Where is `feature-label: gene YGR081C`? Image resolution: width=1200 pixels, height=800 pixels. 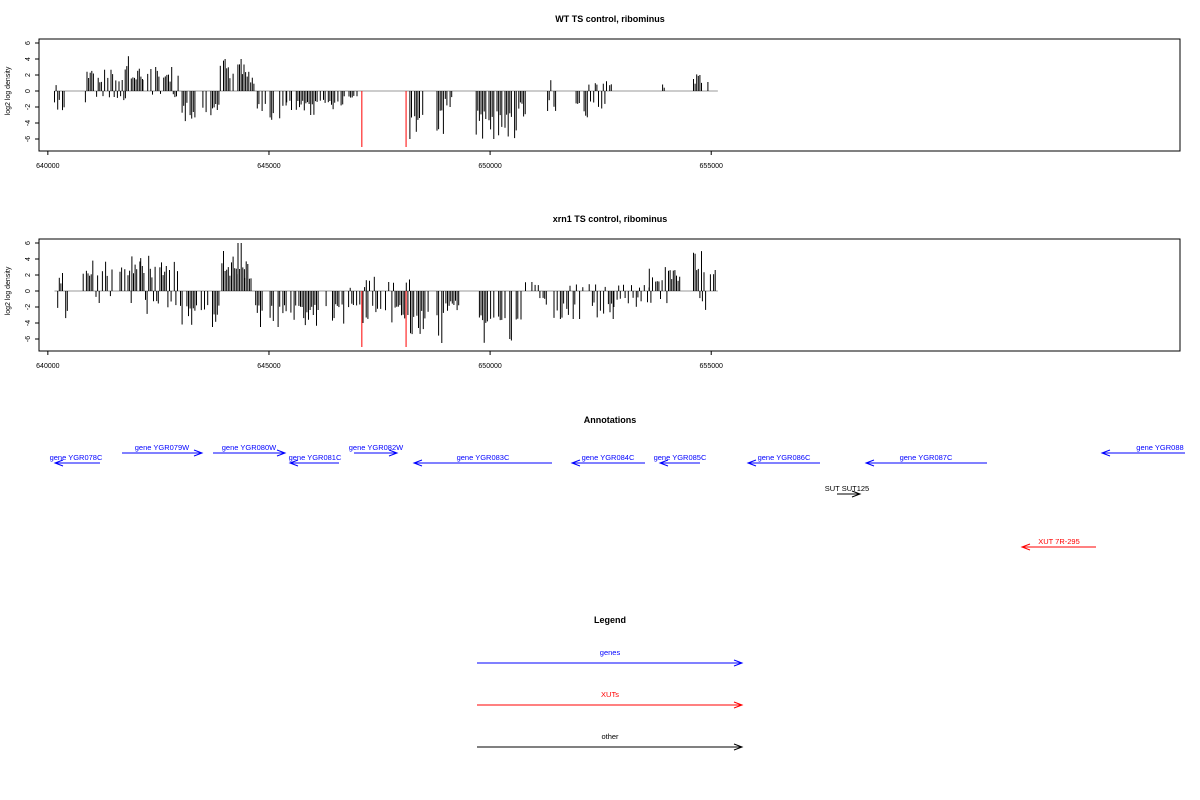
feature-label: gene YGR081C is located at coordinates (315, 457).